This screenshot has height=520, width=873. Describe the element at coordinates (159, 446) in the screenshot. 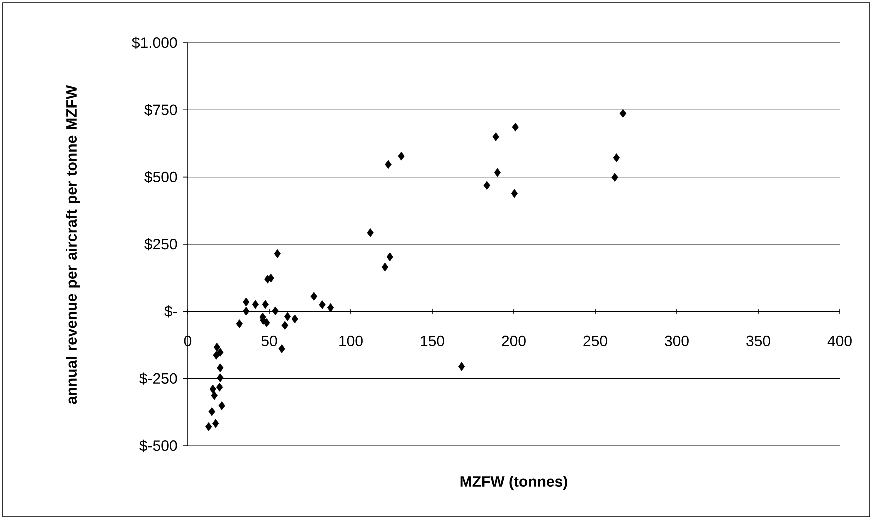

I see `y-tick-label: $-500` at that location.